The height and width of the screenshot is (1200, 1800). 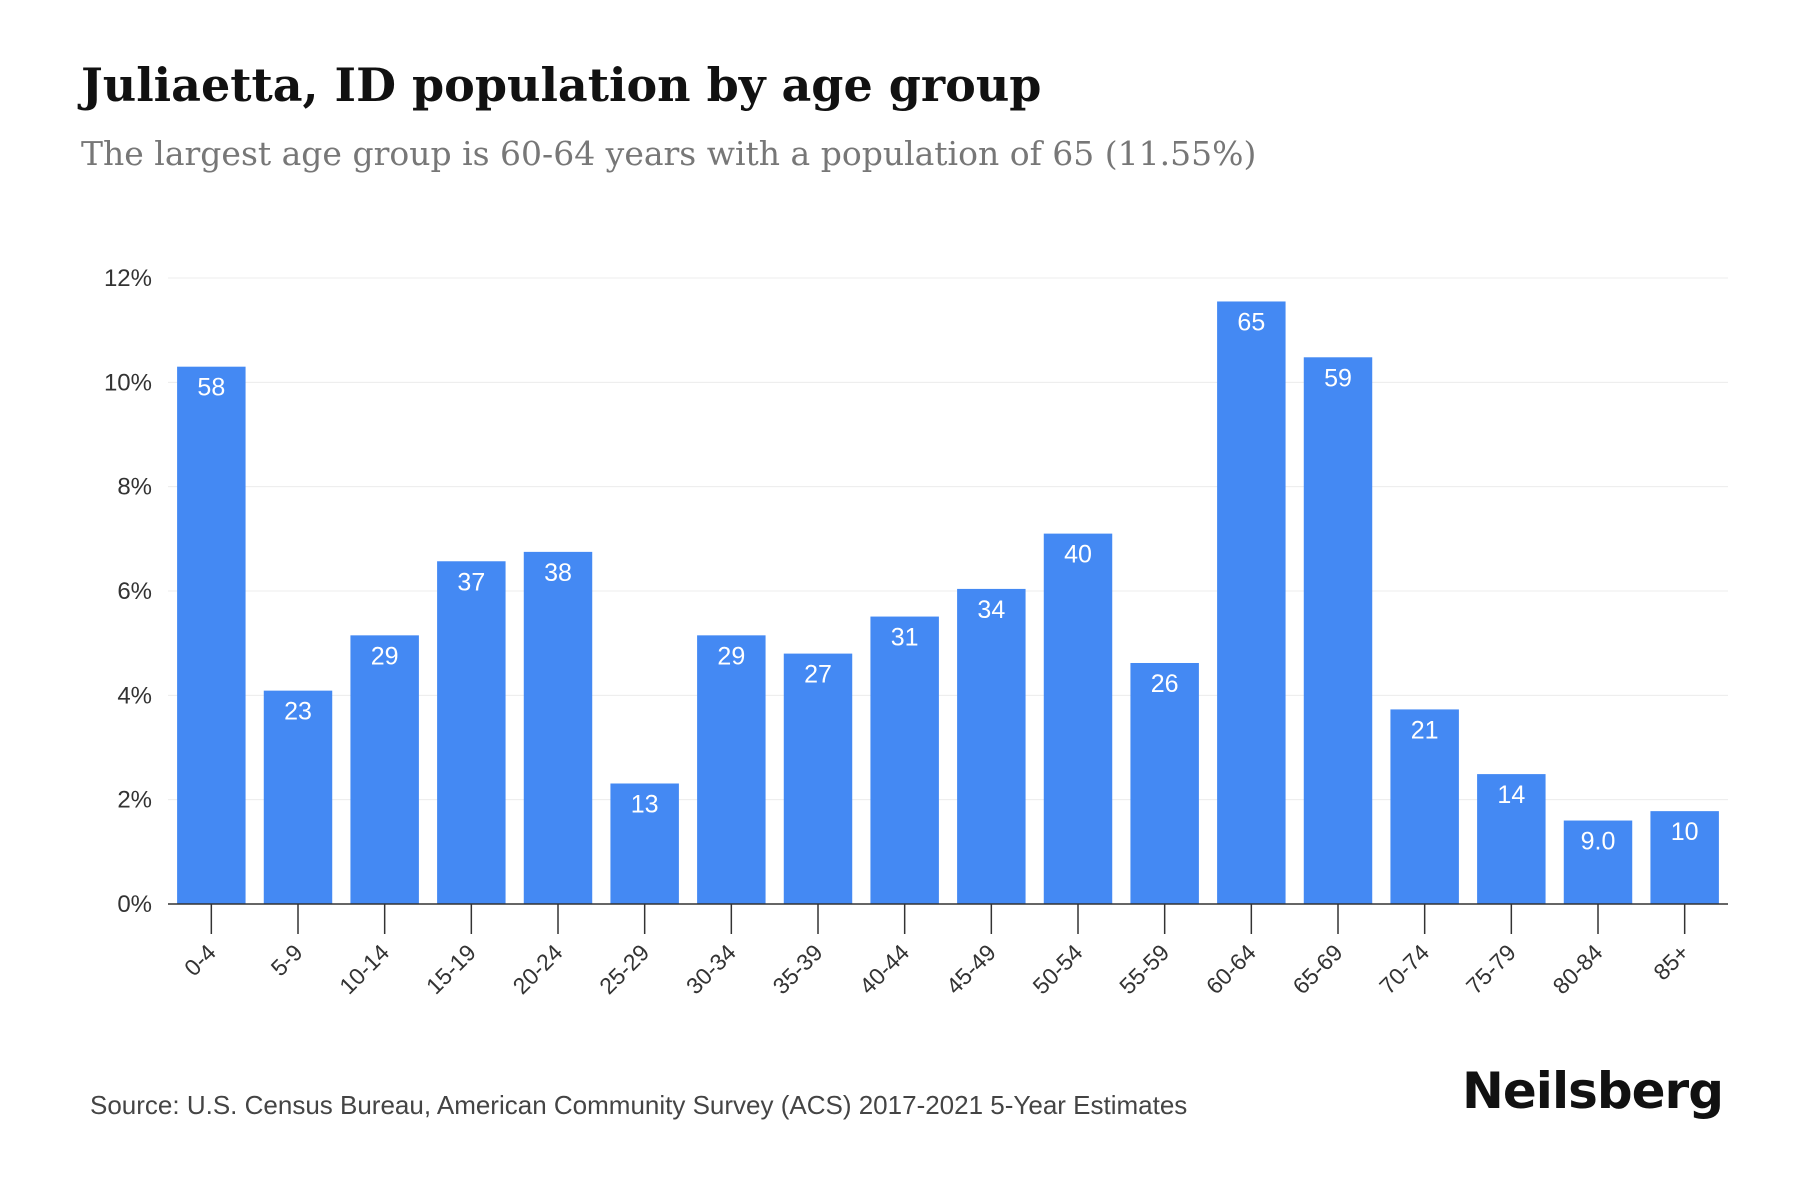 What do you see at coordinates (1425, 730) in the screenshot?
I see `bar-data-label: 21` at bounding box center [1425, 730].